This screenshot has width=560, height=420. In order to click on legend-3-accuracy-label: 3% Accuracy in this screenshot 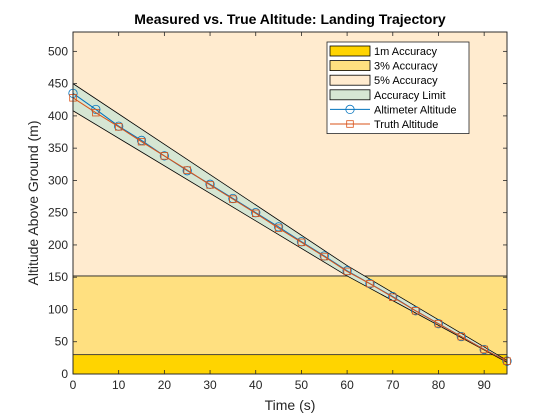, I will do `click(406, 67)`.